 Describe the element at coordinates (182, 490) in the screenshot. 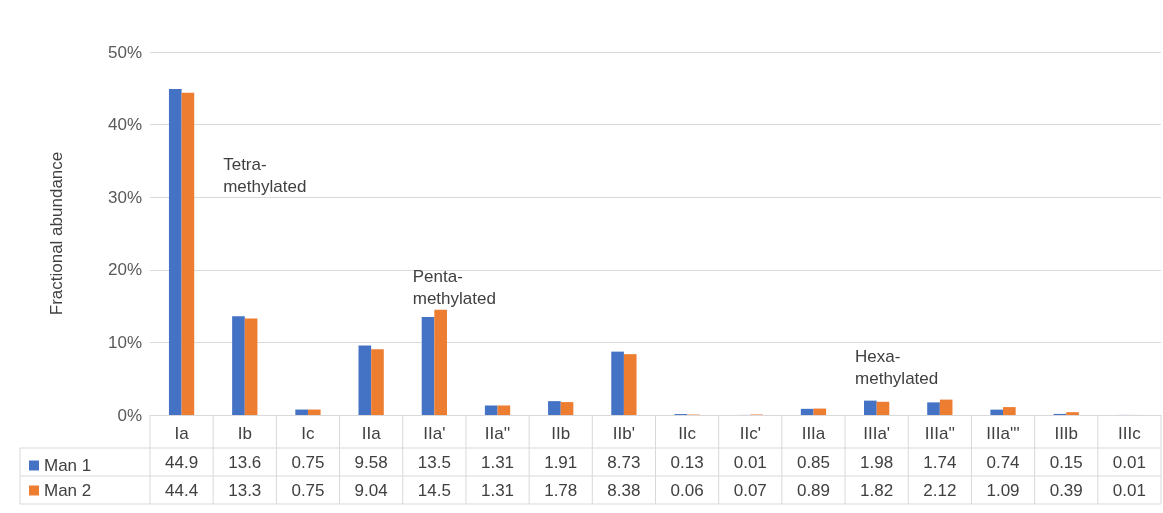

I see `data-label: 44.4` at that location.